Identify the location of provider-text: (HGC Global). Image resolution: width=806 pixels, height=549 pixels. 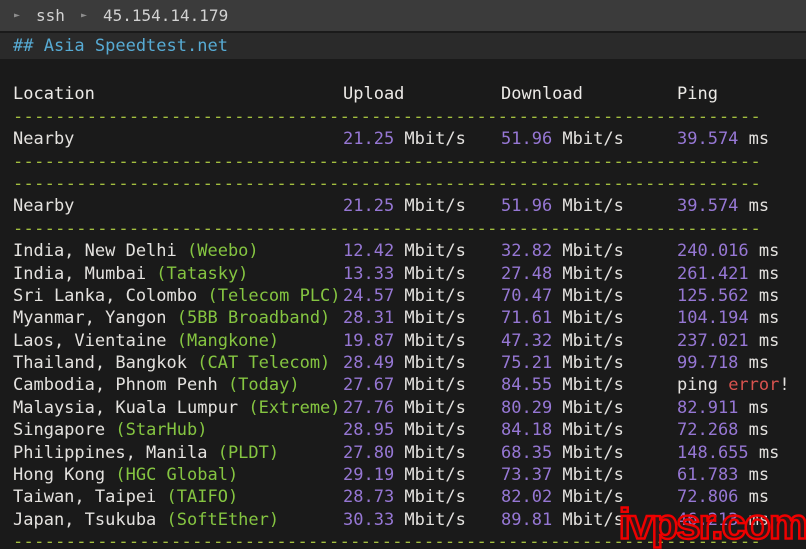
(172, 475).